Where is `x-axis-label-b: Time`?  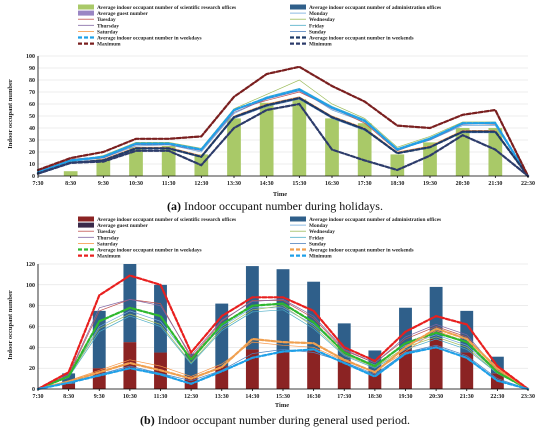
x-axis-label-b: Time is located at coordinates (282, 405).